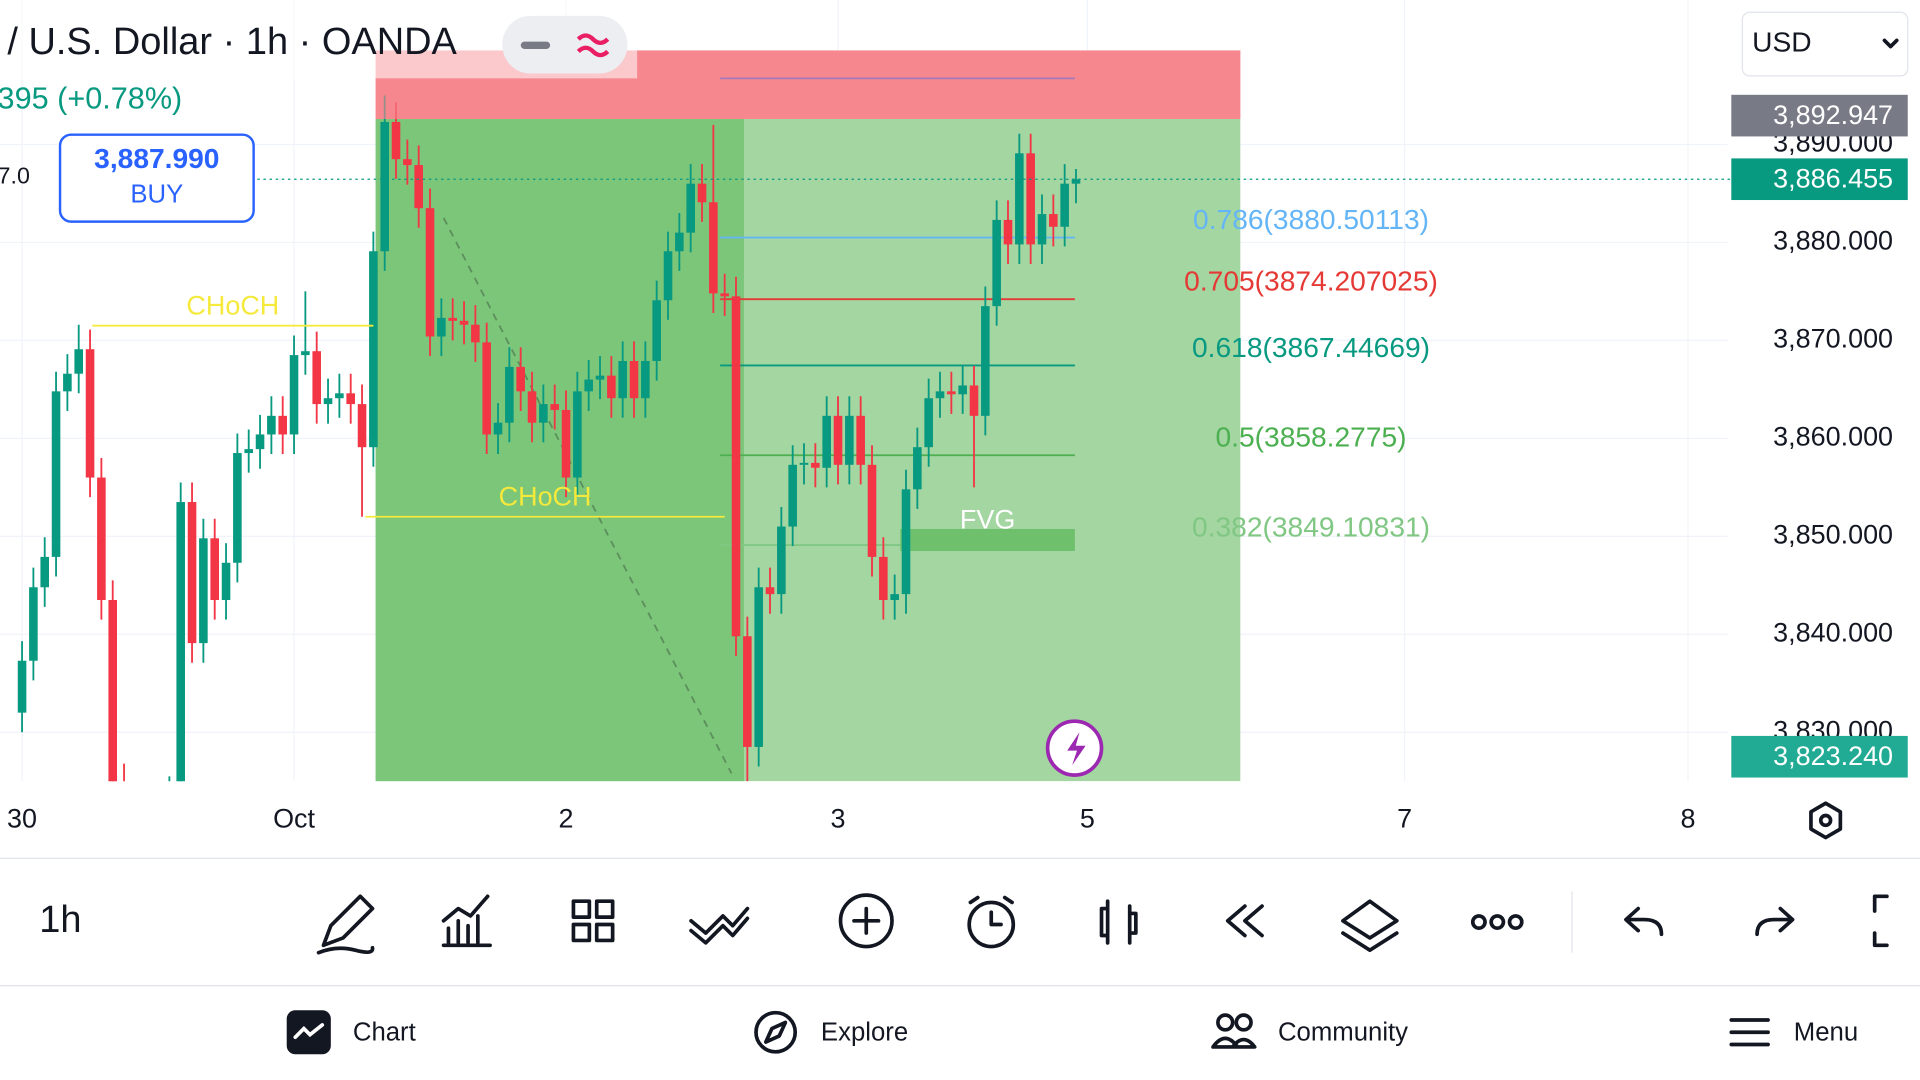  Describe the element at coordinates (1826, 1032) in the screenshot. I see `nav-label: Menu` at that location.